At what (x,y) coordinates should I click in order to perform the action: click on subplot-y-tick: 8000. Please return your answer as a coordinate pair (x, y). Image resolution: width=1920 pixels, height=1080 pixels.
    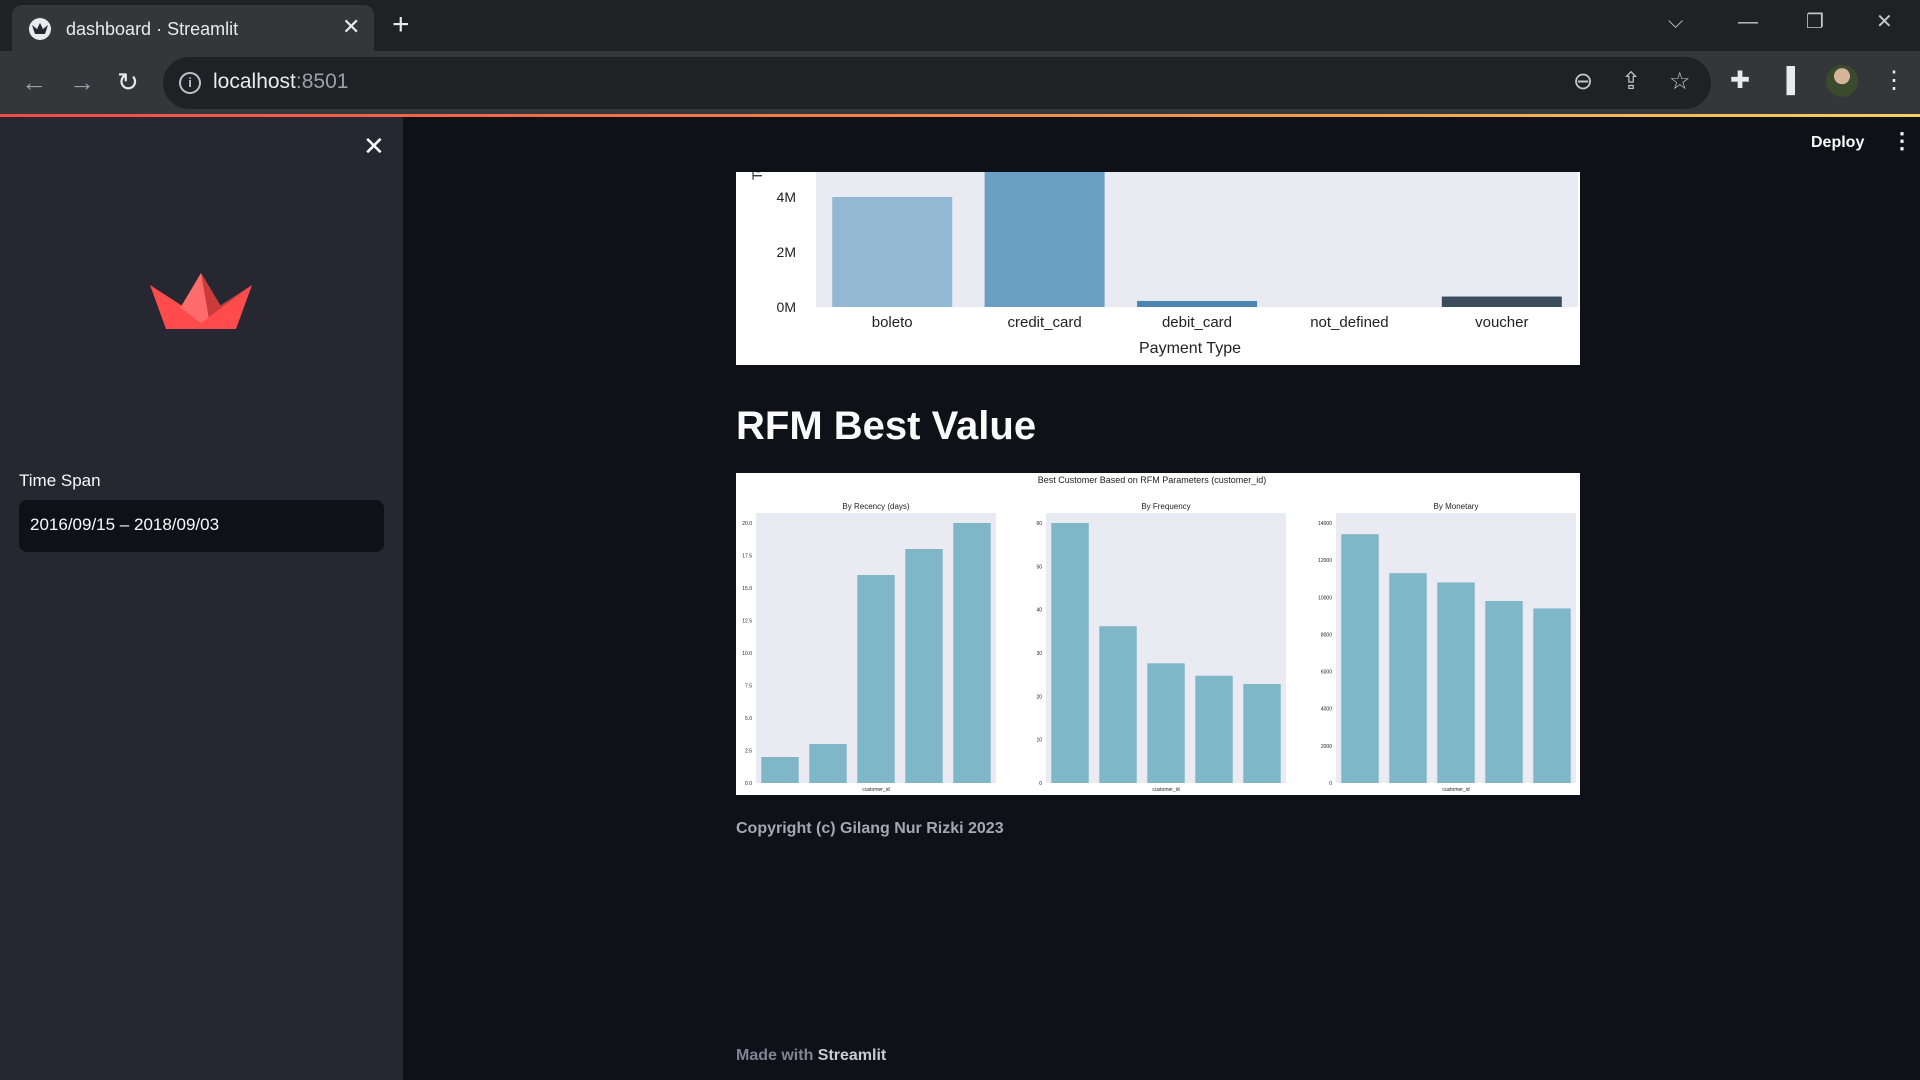
    Looking at the image, I should click on (1326, 635).